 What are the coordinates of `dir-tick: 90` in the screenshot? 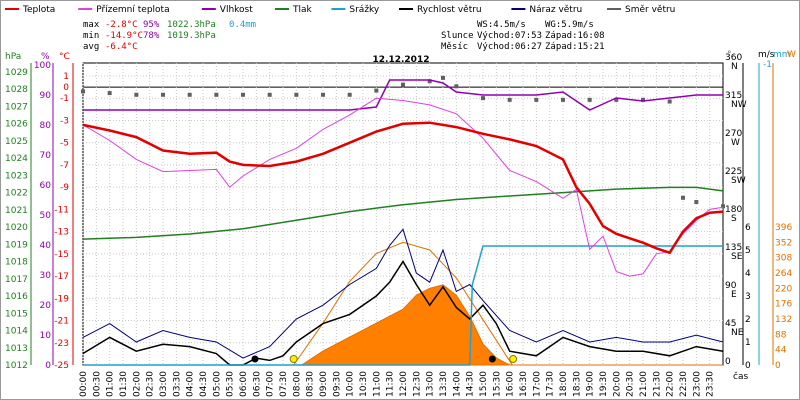 It's located at (731, 286).